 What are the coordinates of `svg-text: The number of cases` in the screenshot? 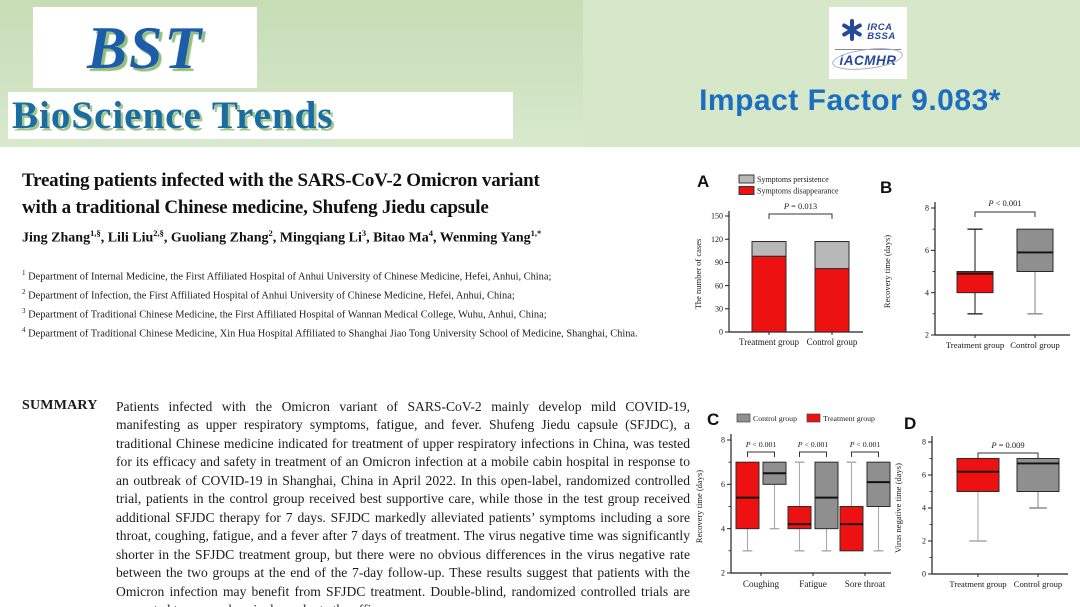 It's located at (698, 274).